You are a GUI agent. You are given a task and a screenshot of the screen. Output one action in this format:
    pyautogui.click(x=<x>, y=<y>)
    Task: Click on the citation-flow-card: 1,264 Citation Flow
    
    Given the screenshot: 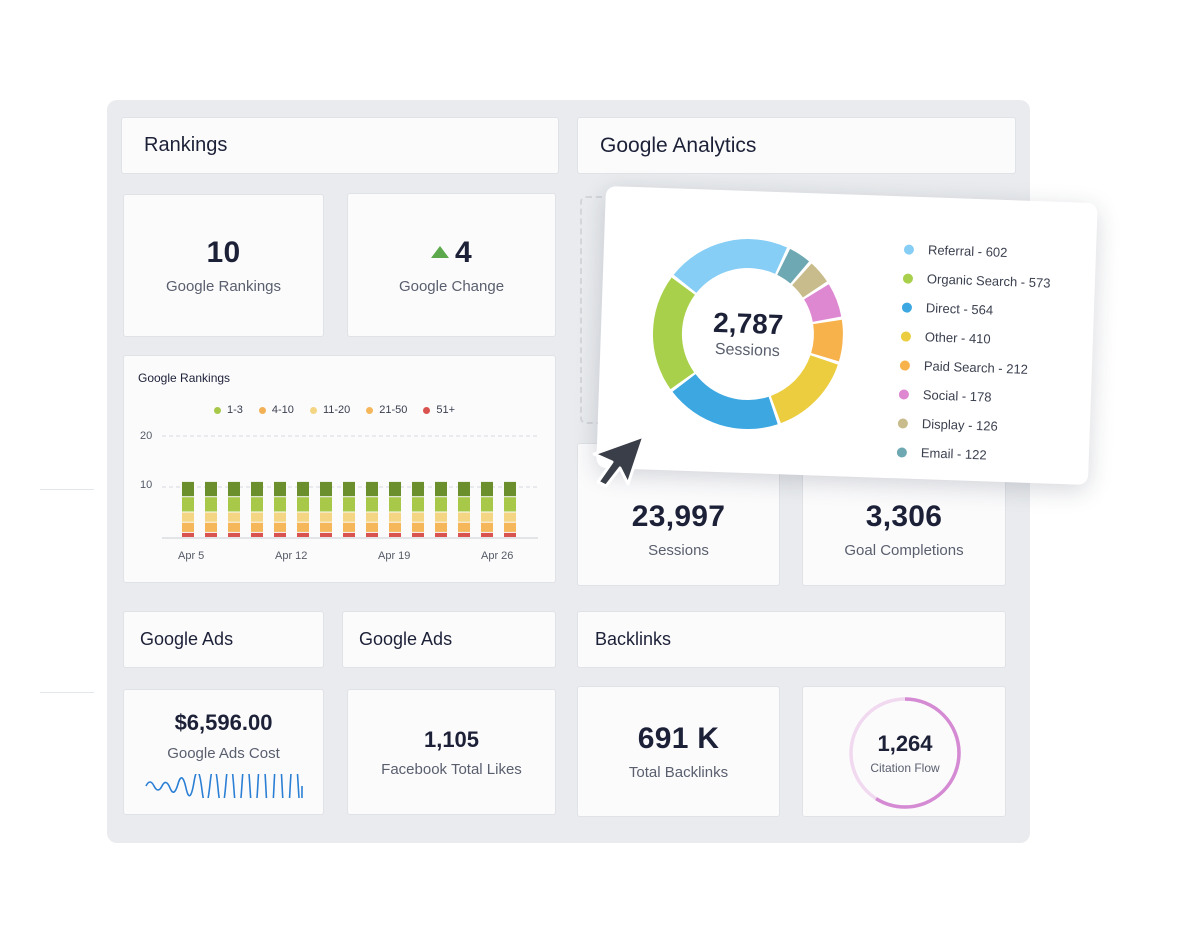 What is the action you would take?
    pyautogui.click(x=904, y=751)
    